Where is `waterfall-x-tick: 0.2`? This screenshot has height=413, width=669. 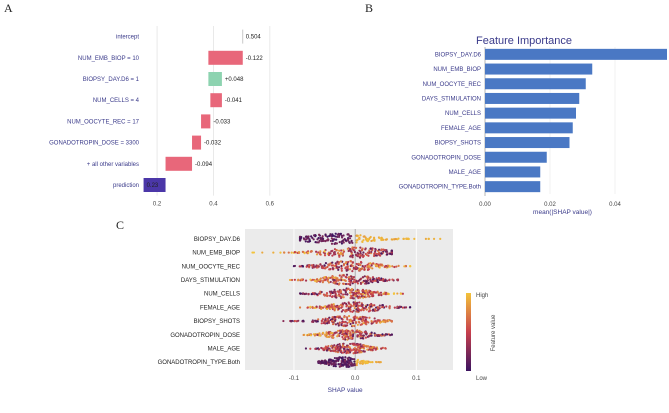 waterfall-x-tick: 0.2 is located at coordinates (157, 205).